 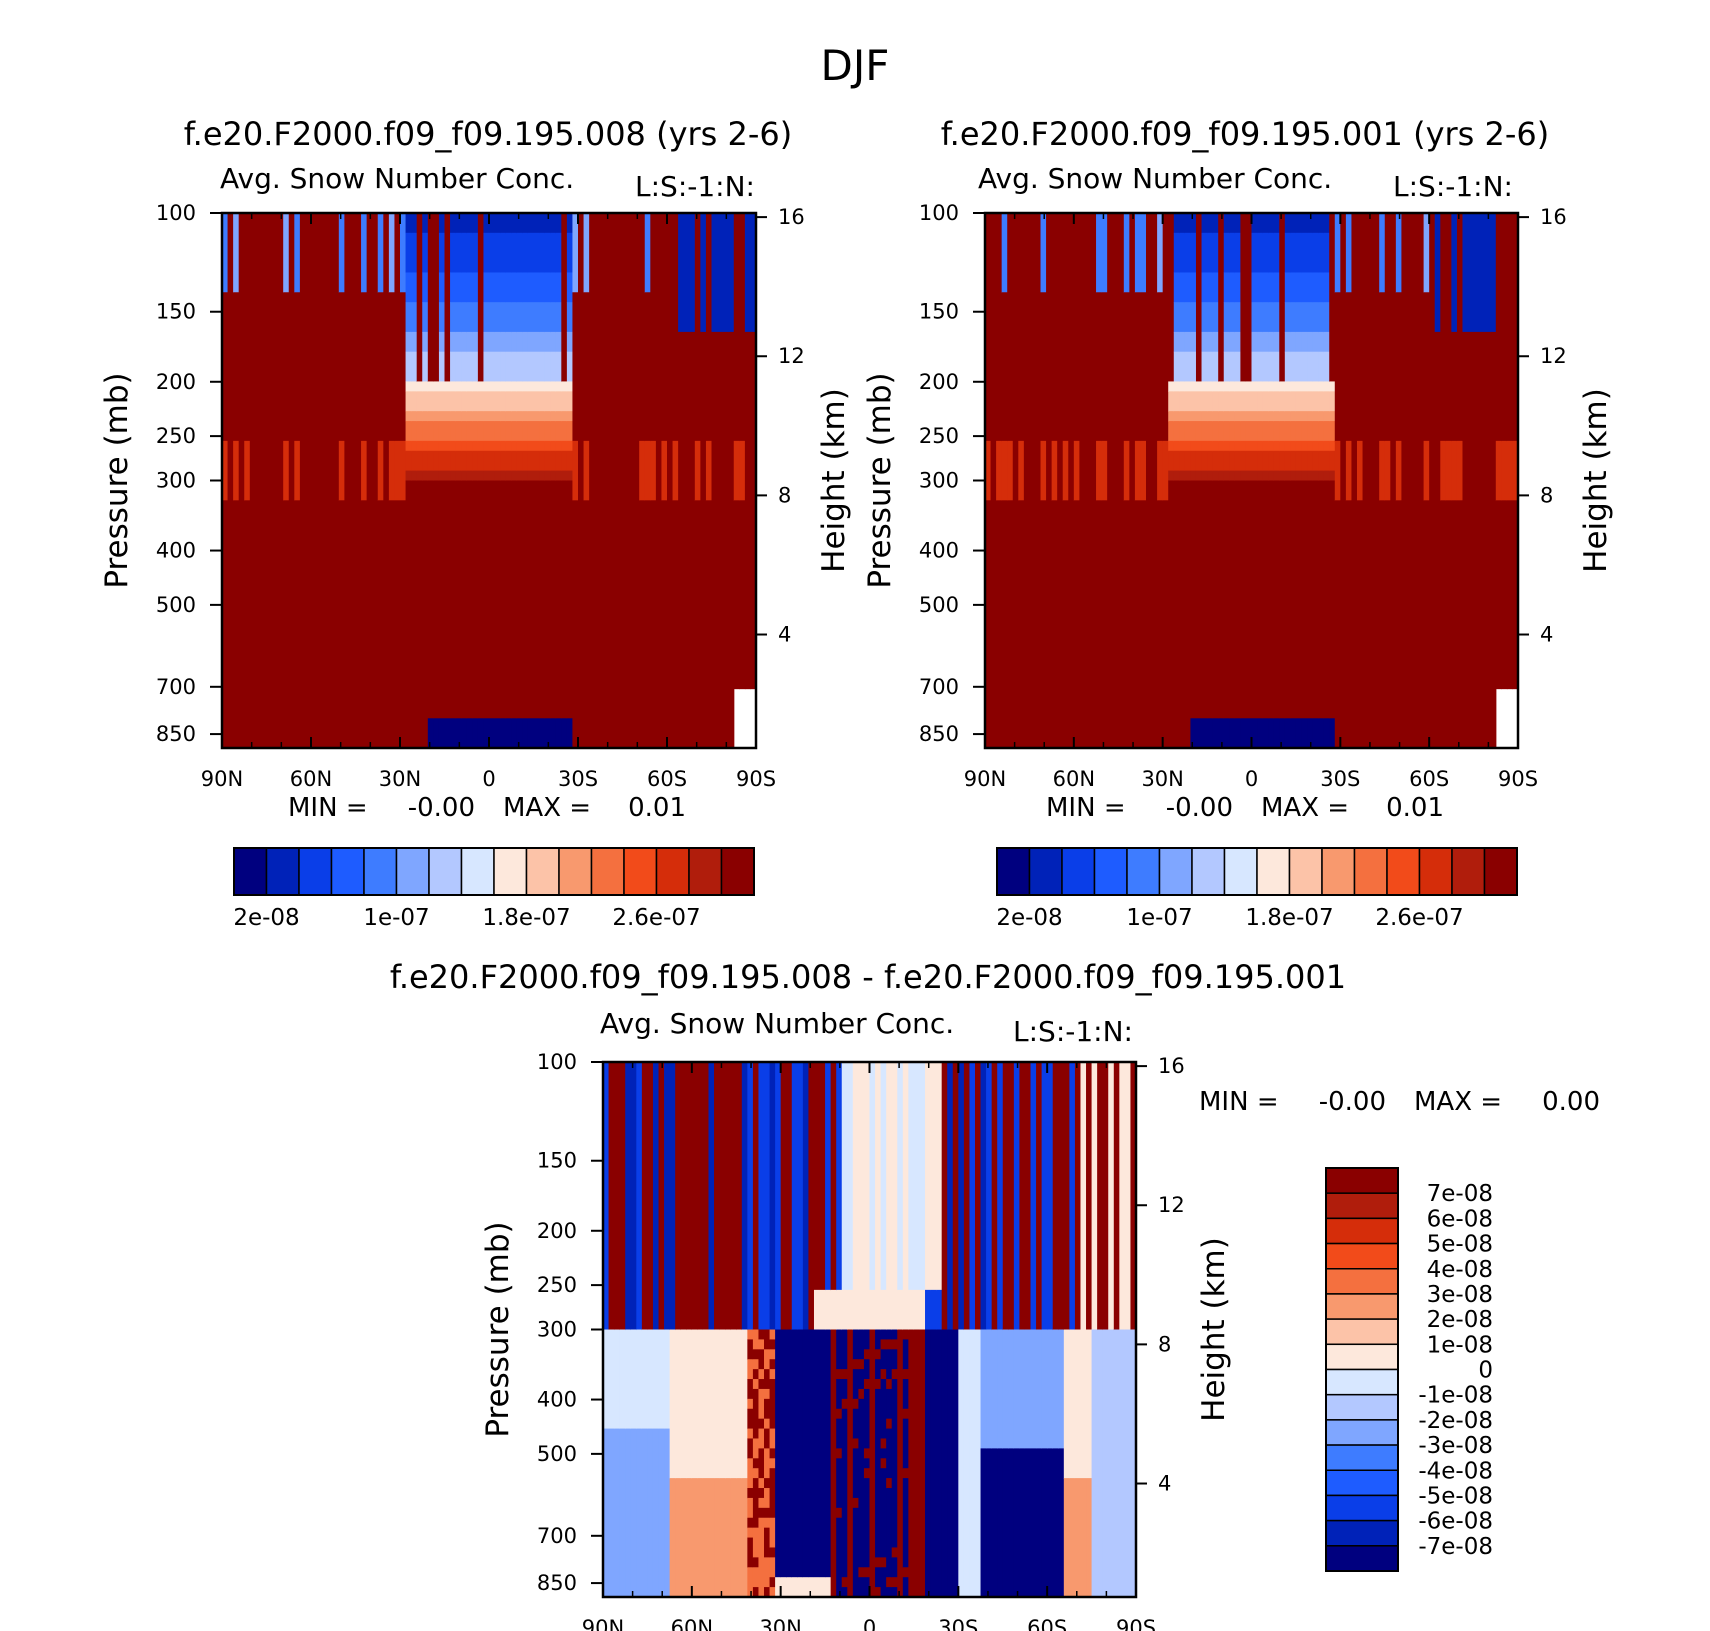 I want to click on panel-3-max-value: 0.00, so click(x=1571, y=1102).